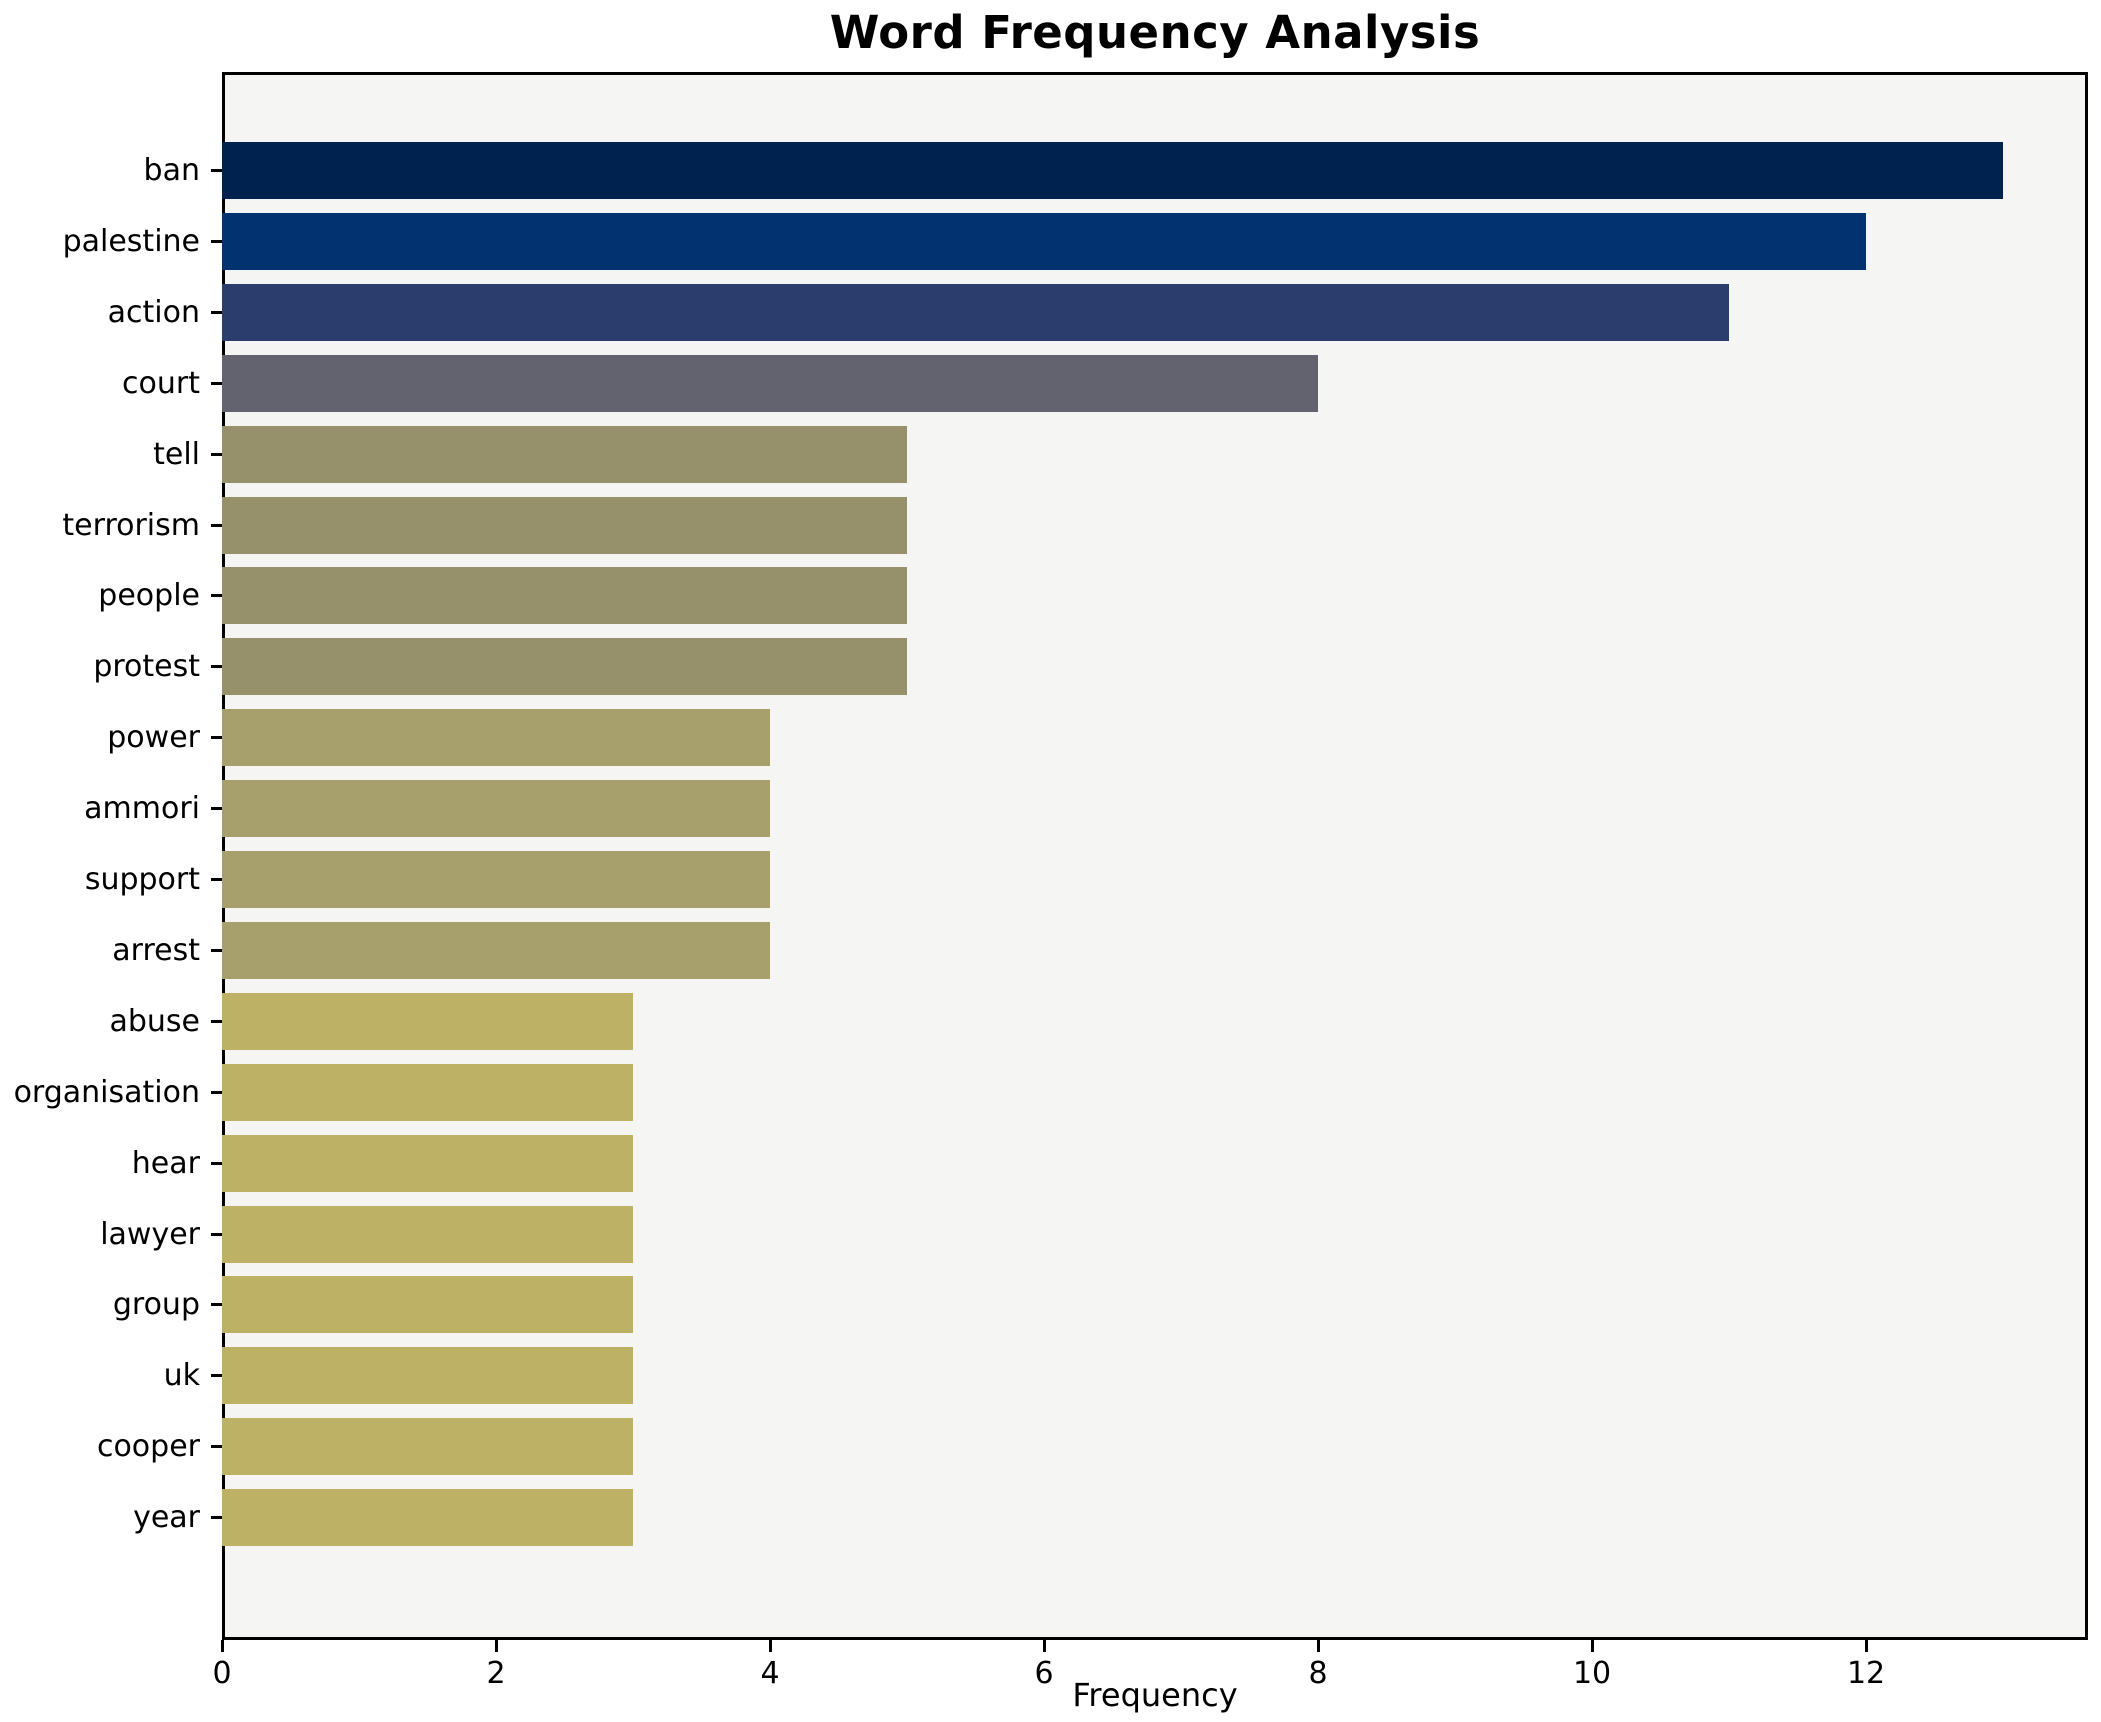 Image resolution: width=2101 pixels, height=1722 pixels. Describe the element at coordinates (156, 1305) in the screenshot. I see `y-axis-label: group` at that location.